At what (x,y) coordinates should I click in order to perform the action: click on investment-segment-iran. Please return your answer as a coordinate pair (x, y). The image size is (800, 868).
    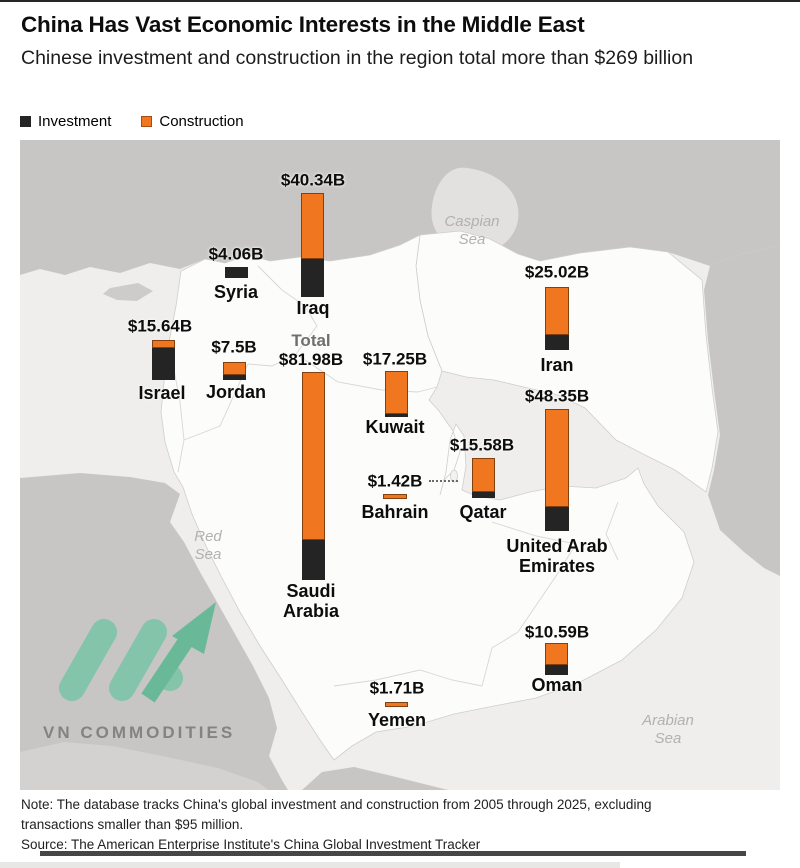
    Looking at the image, I should click on (557, 342).